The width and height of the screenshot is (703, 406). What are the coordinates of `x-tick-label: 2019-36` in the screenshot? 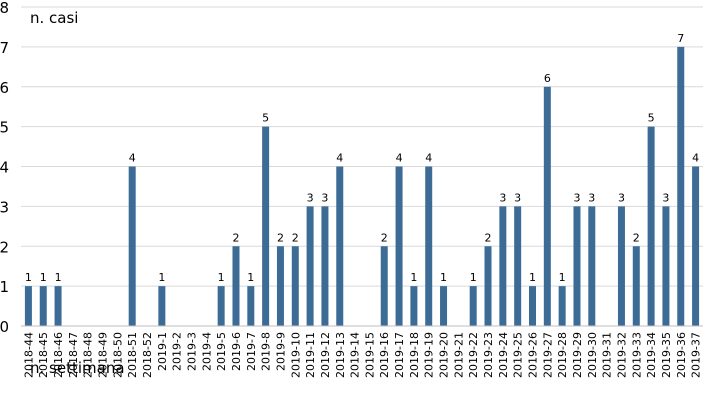 It's located at (681, 355).